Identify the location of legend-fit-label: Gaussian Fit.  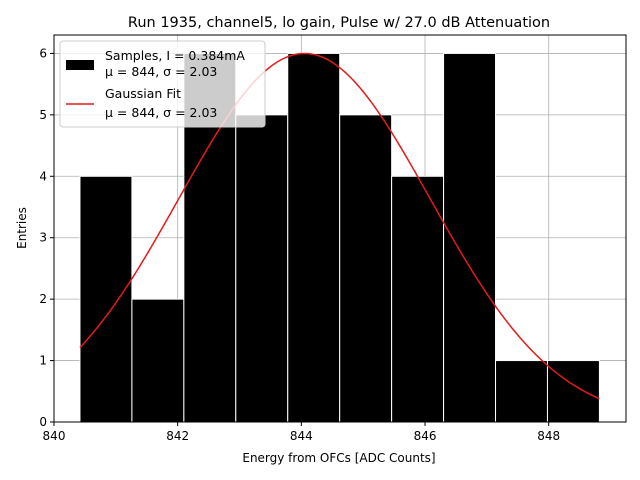
(143, 93).